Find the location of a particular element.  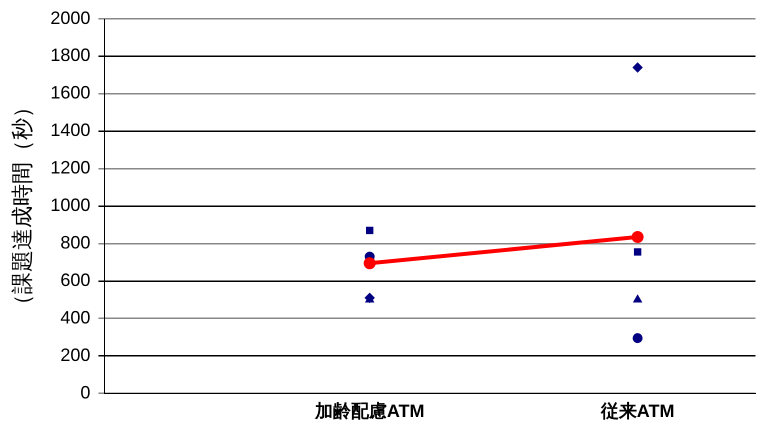

y-tick-label: 800 is located at coordinates (75, 242).